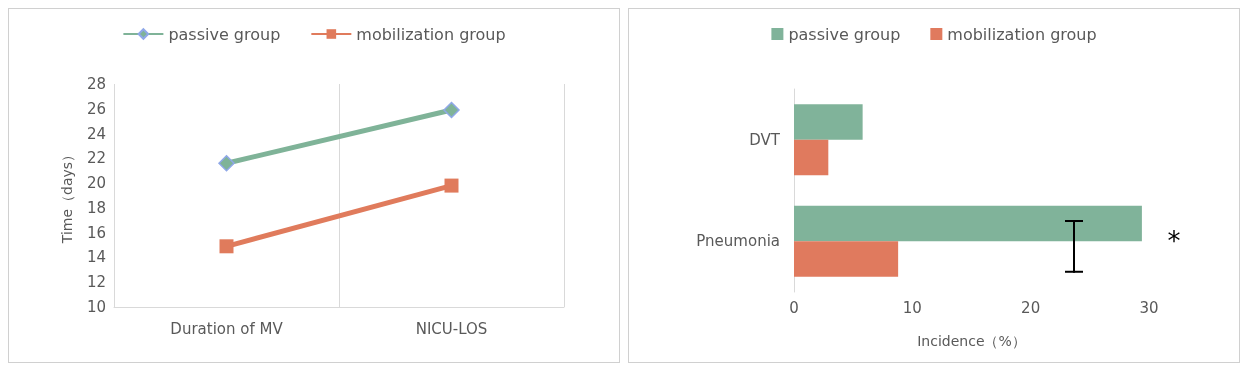  Describe the element at coordinates (96, 232) in the screenshot. I see `y-tick-label: 16` at that location.